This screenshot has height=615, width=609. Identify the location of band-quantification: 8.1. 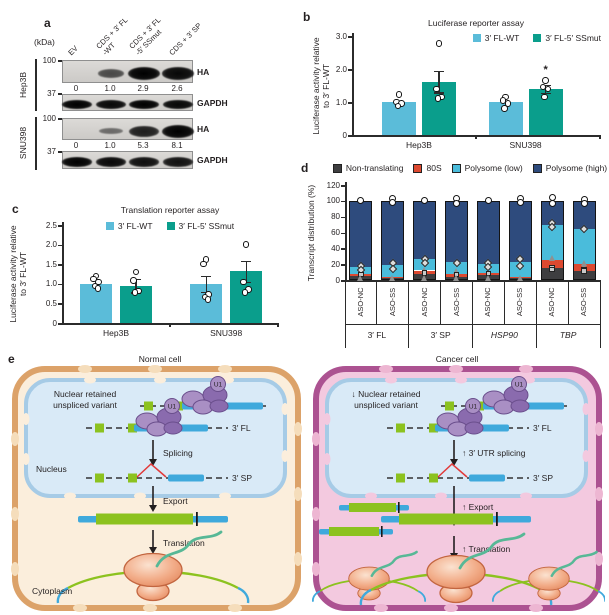
(177, 145).